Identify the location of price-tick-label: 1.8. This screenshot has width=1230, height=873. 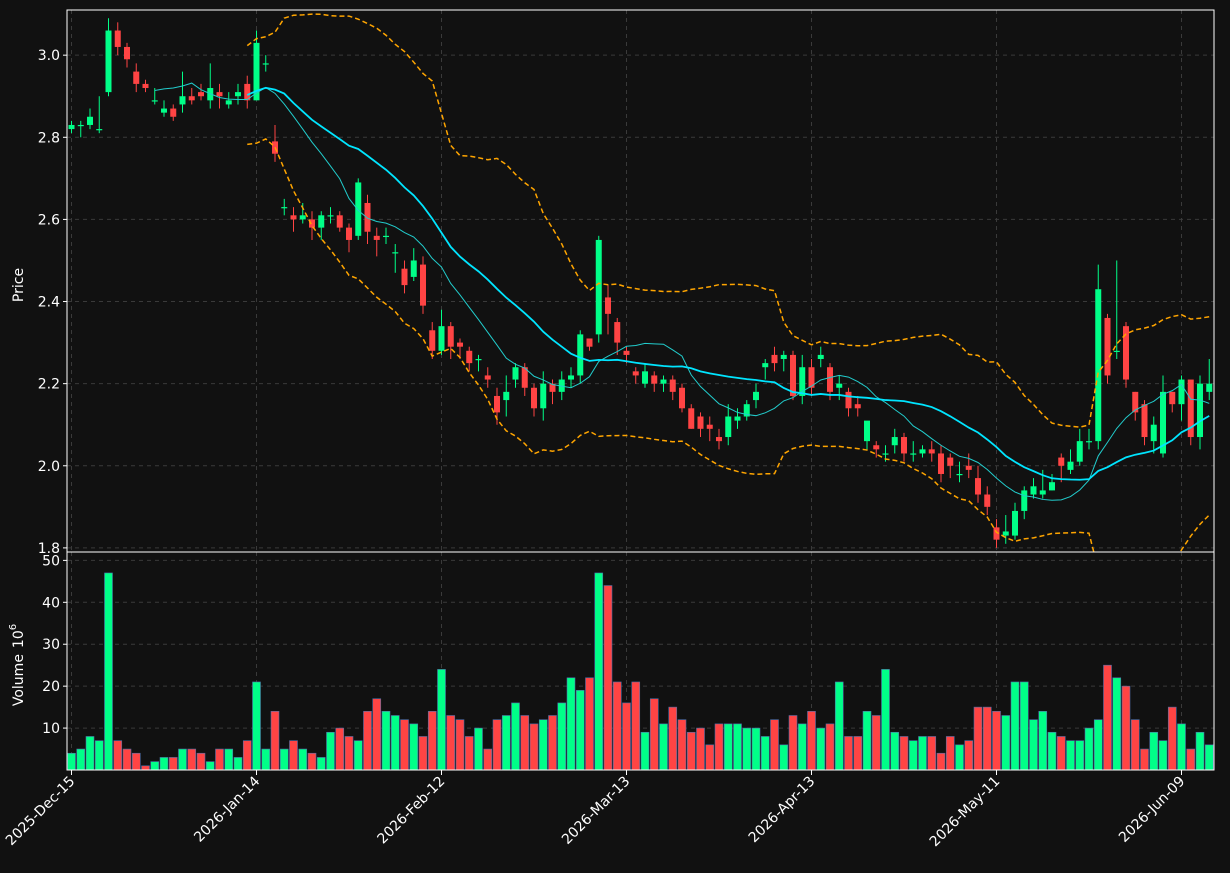
(49, 549).